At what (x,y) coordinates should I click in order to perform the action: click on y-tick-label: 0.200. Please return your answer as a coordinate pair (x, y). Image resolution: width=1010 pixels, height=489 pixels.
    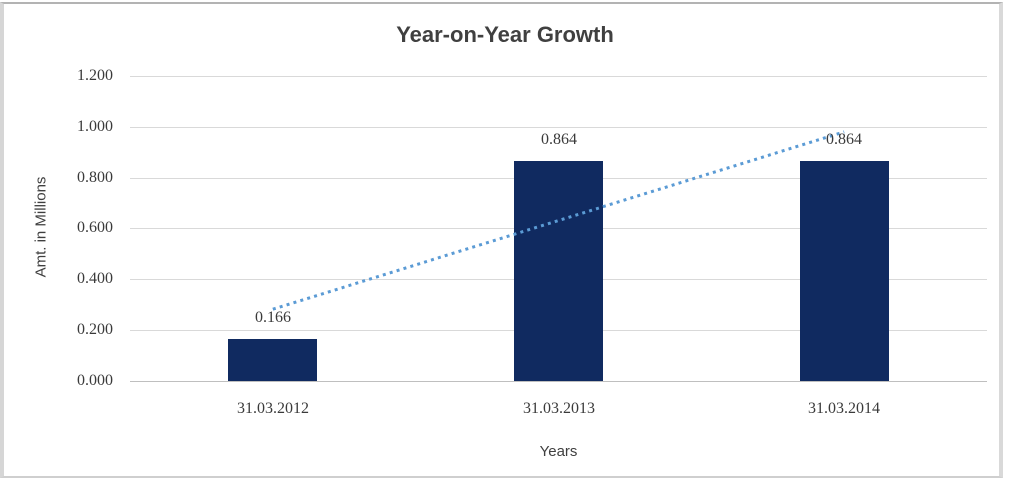
    Looking at the image, I should click on (95, 329).